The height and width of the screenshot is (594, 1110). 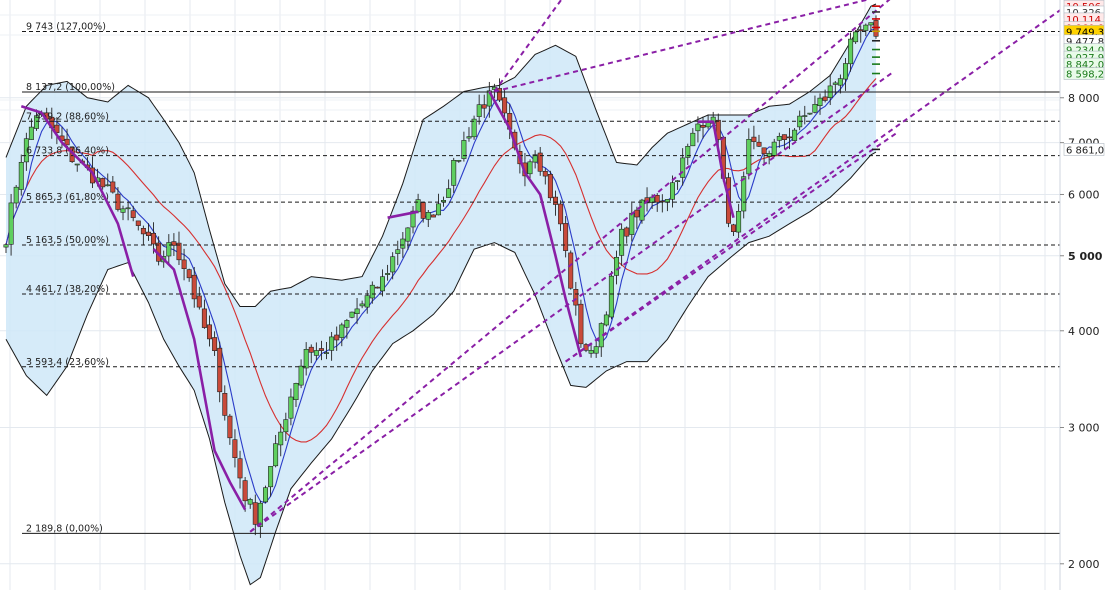 What do you see at coordinates (1085, 256) in the screenshot?
I see `y-axis-tick-label: 5 000` at bounding box center [1085, 256].